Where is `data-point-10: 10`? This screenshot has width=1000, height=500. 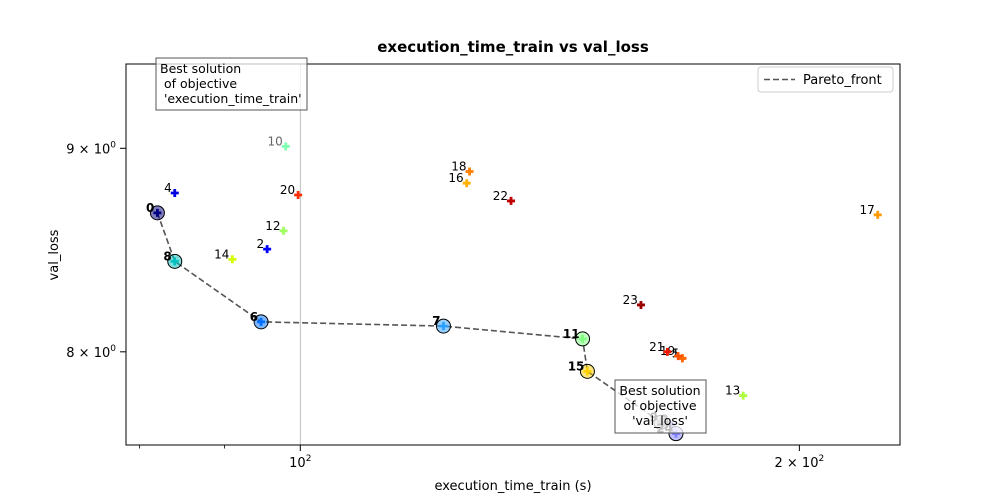 data-point-10: 10 is located at coordinates (278, 142).